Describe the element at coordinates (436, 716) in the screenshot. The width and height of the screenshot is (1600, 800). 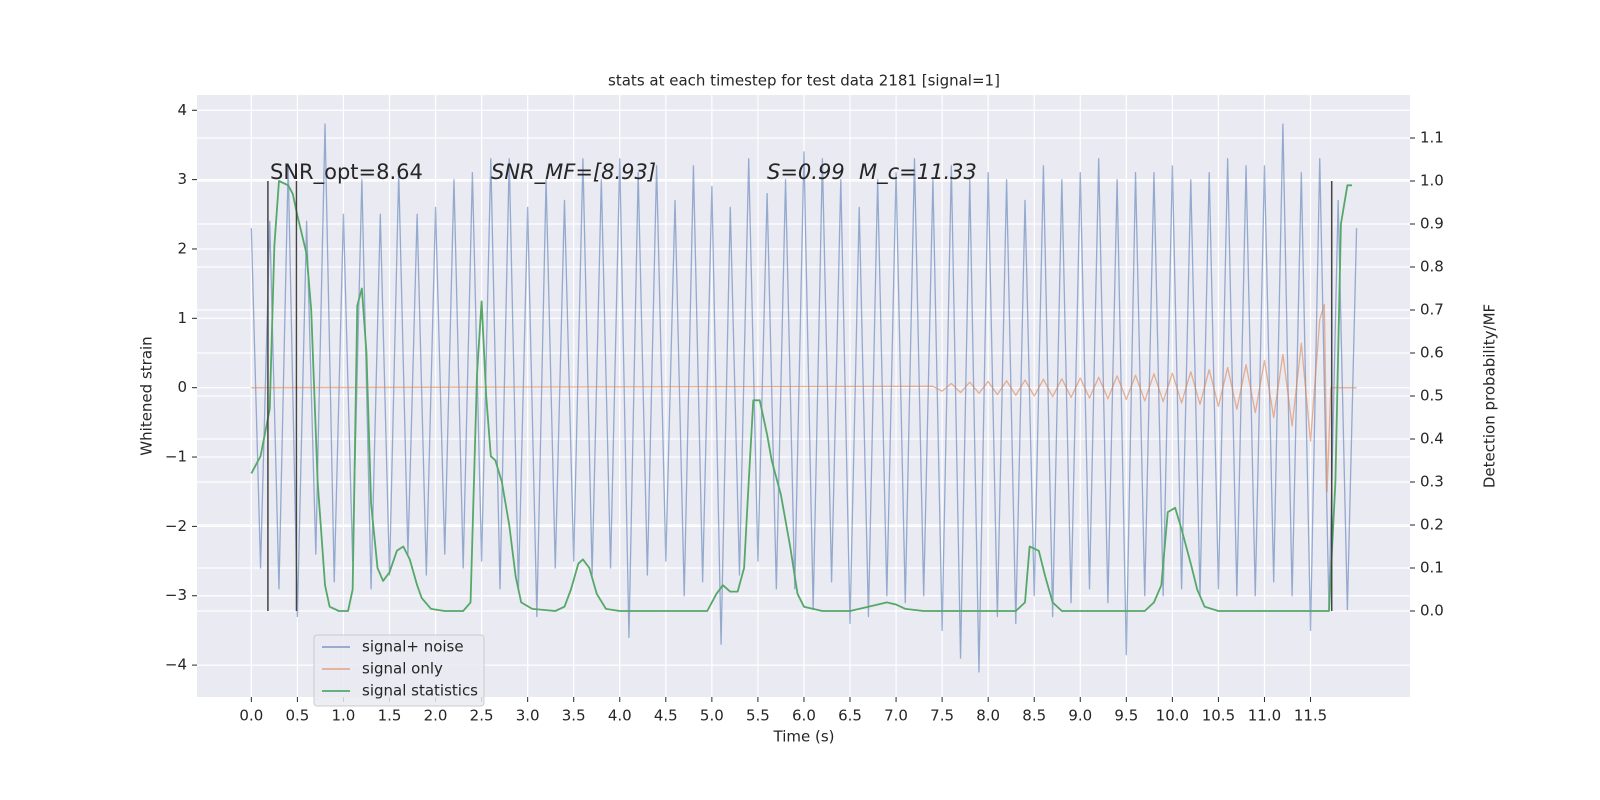
I see `x-tick-label: 2.0` at that location.